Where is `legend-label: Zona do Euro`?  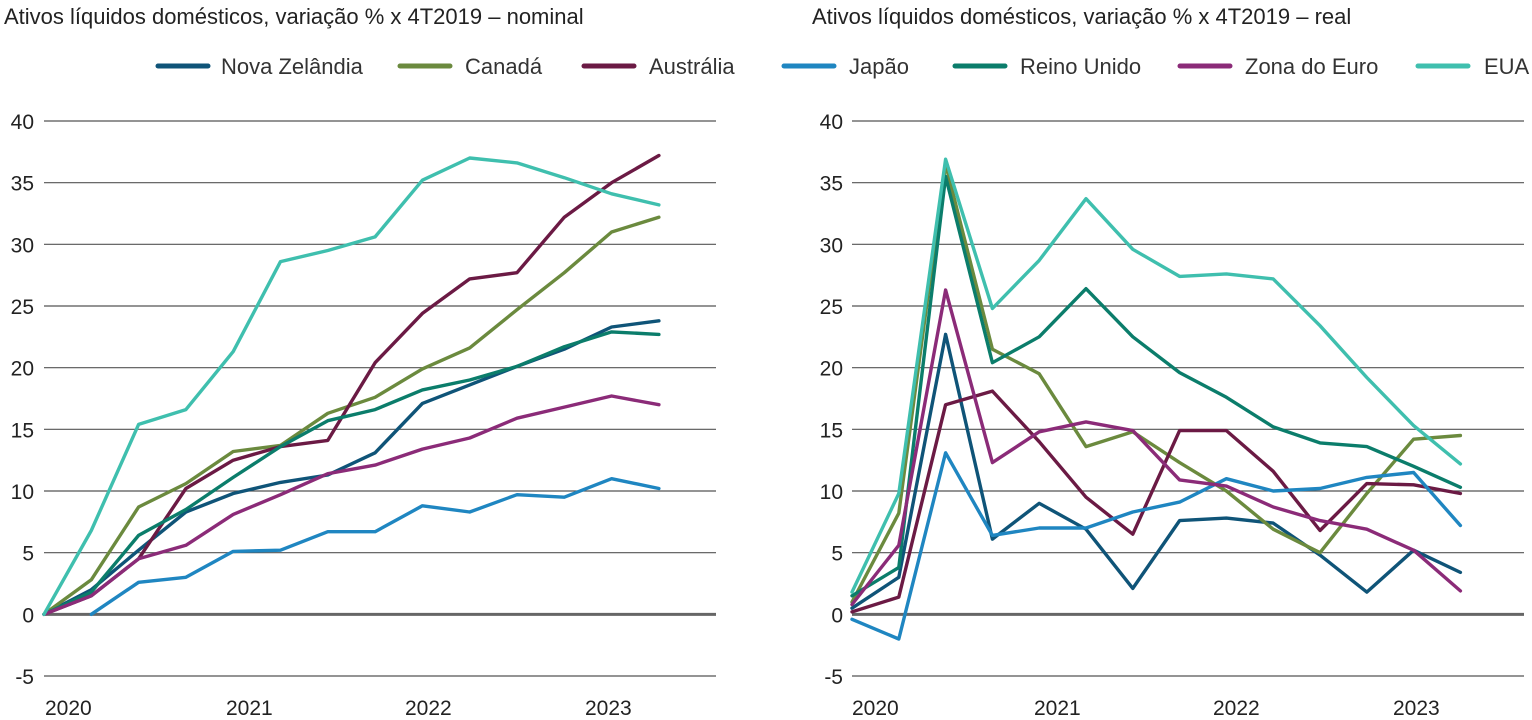 legend-label: Zona do Euro is located at coordinates (1311, 66).